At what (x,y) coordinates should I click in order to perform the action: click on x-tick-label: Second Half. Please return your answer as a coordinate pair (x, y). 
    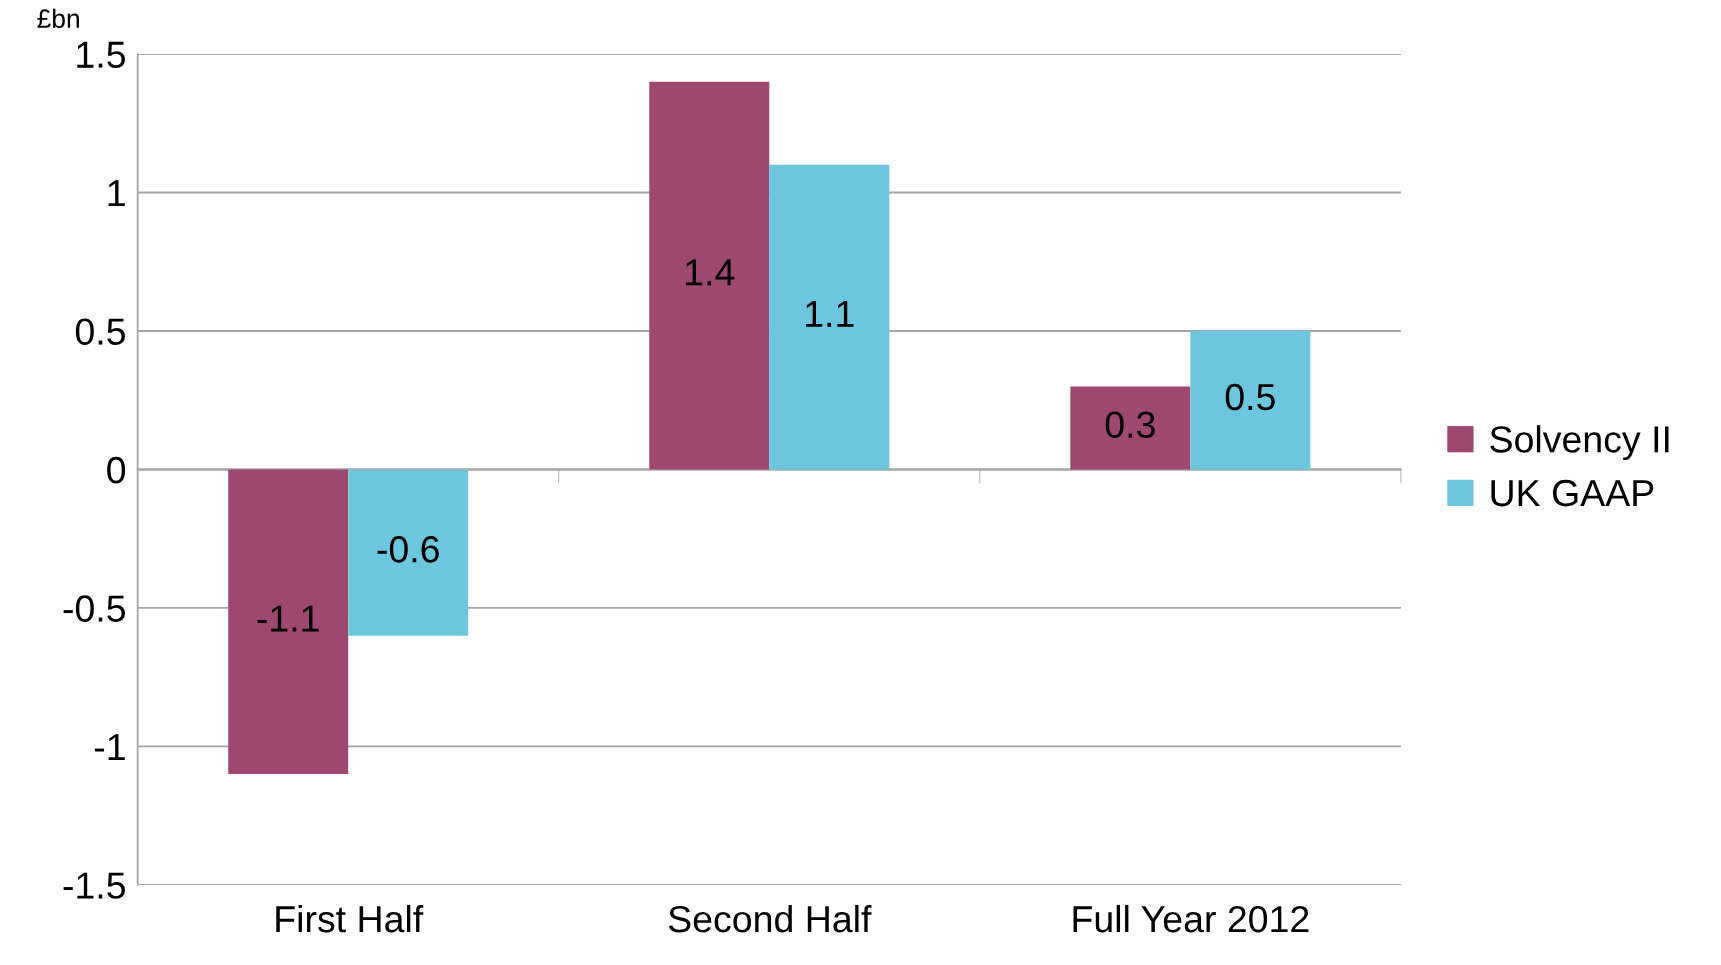
    Looking at the image, I should click on (770, 918).